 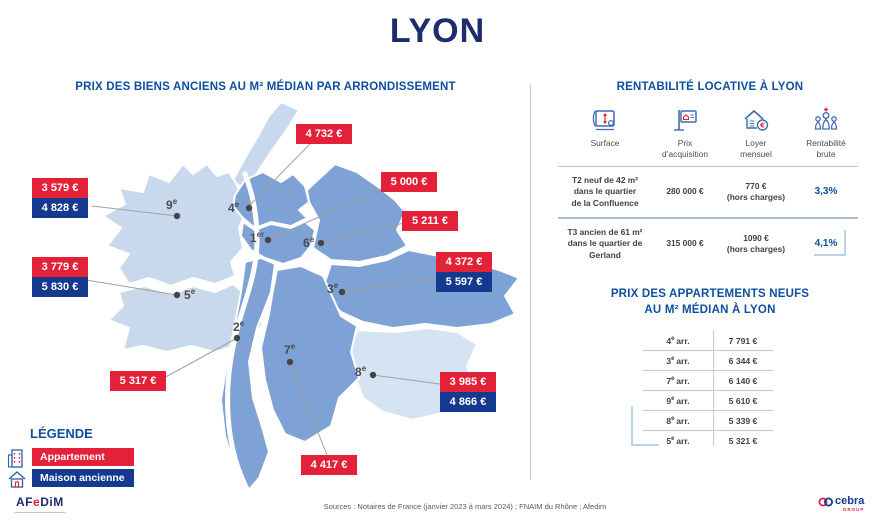 What do you see at coordinates (645, 426) in the screenshot?
I see `decorative-corner-bracket-left` at bounding box center [645, 426].